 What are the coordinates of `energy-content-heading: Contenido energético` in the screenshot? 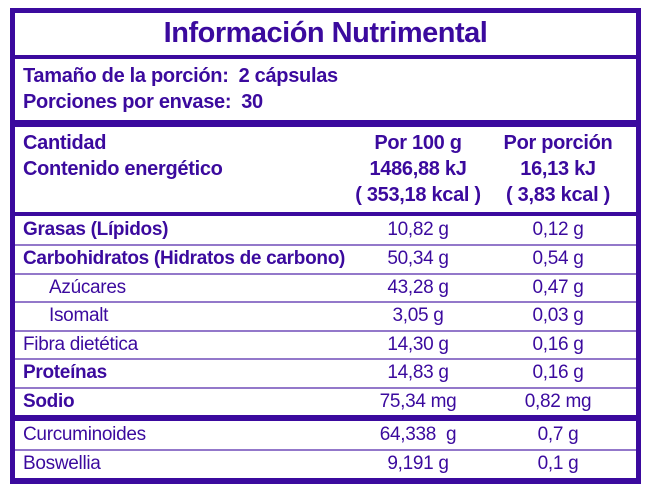 It's located at (123, 169).